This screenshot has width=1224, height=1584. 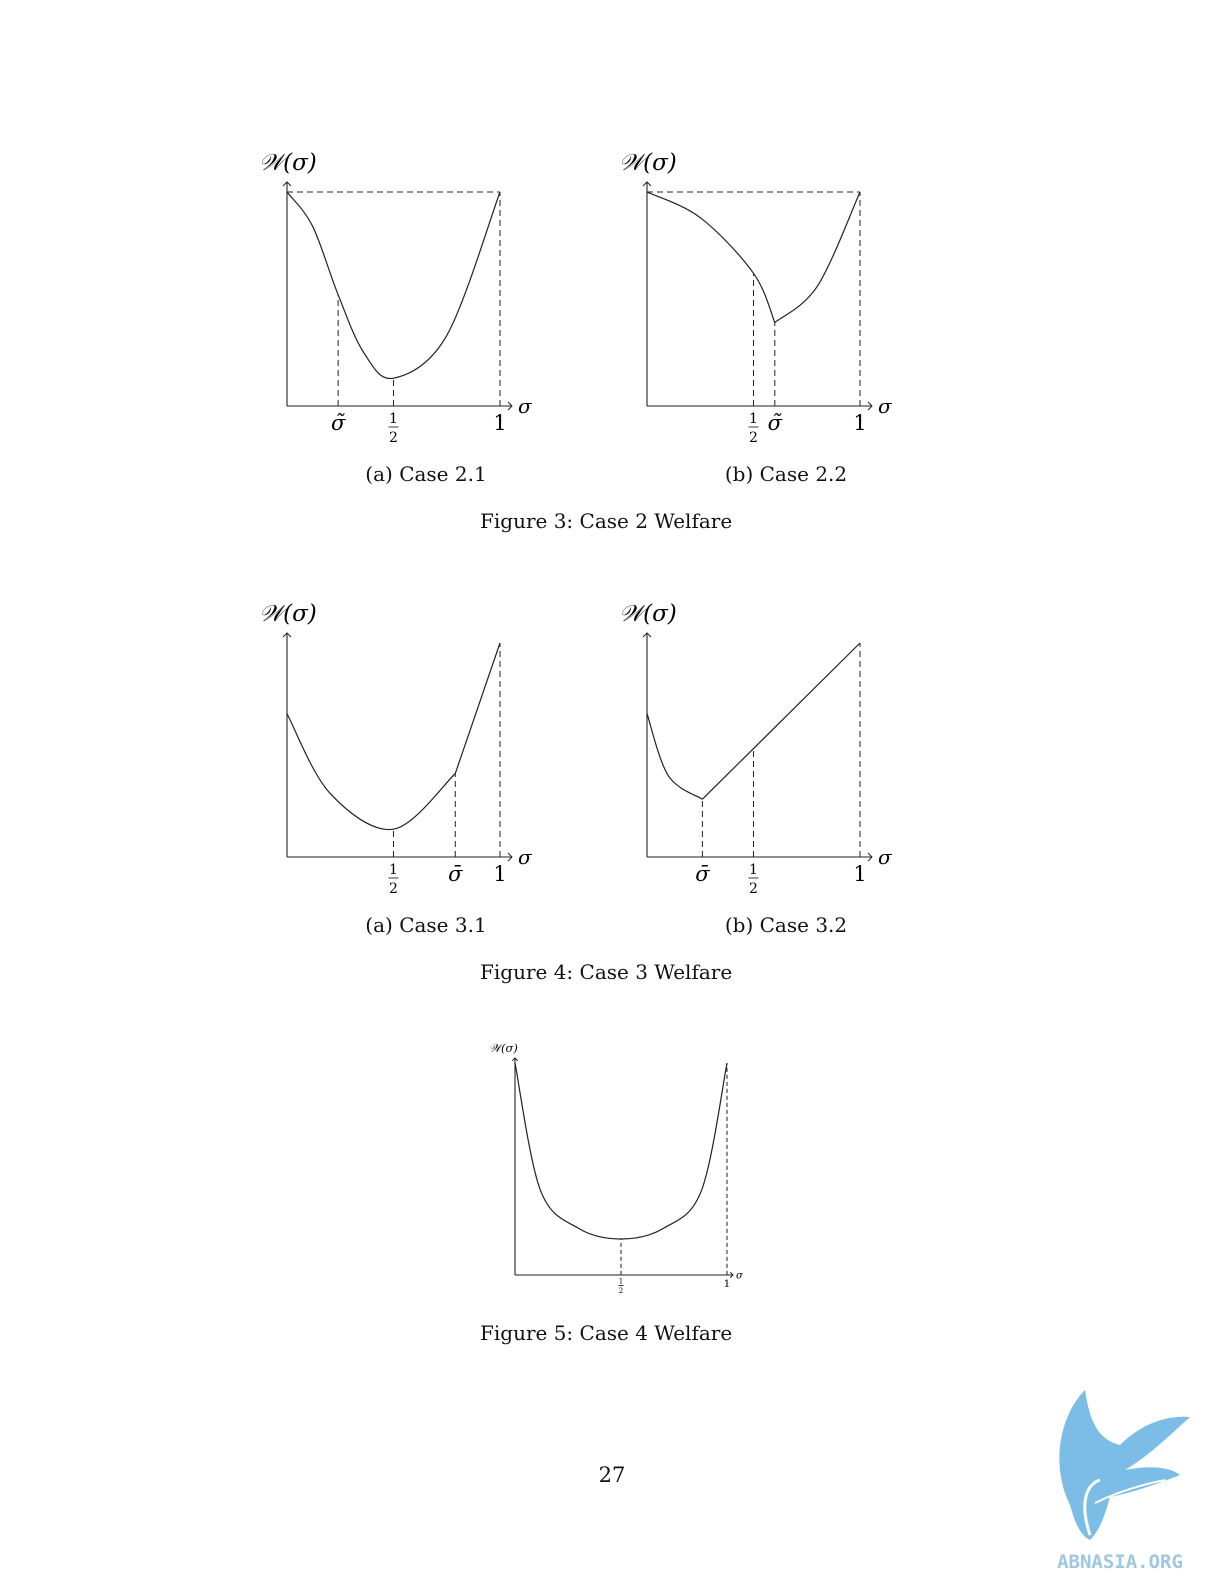 What do you see at coordinates (885, 857) in the screenshot?
I see `x-axis-label-1-1: σ` at bounding box center [885, 857].